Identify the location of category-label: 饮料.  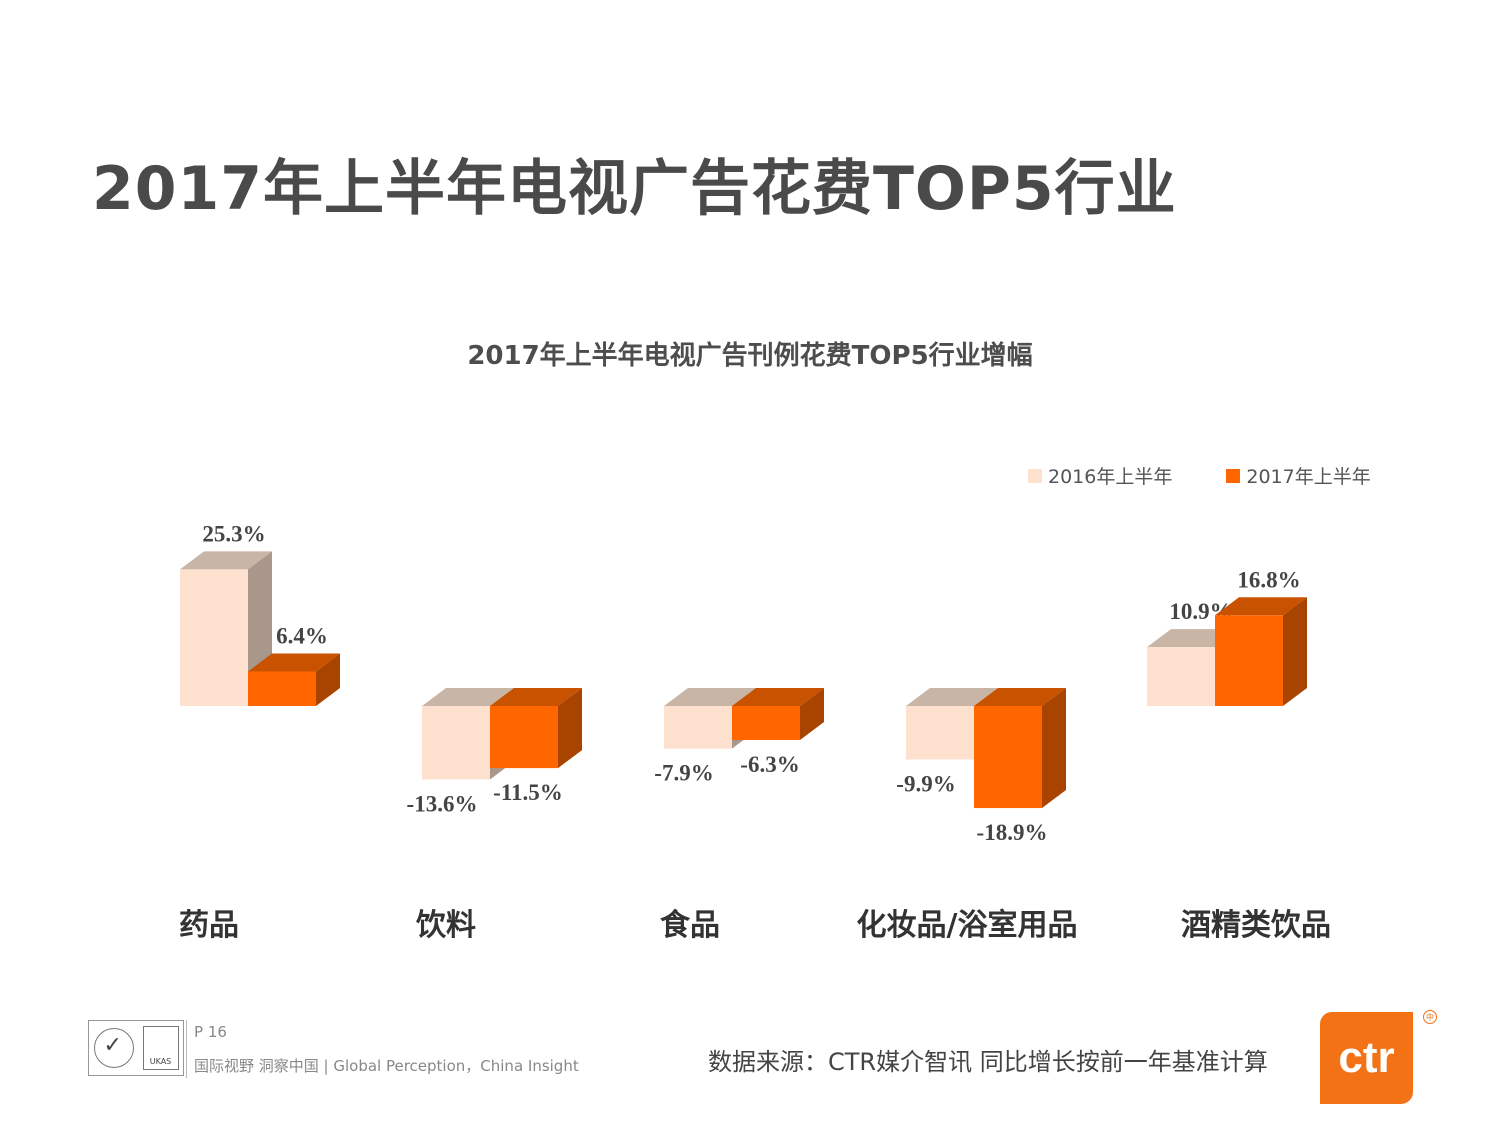
(445, 925).